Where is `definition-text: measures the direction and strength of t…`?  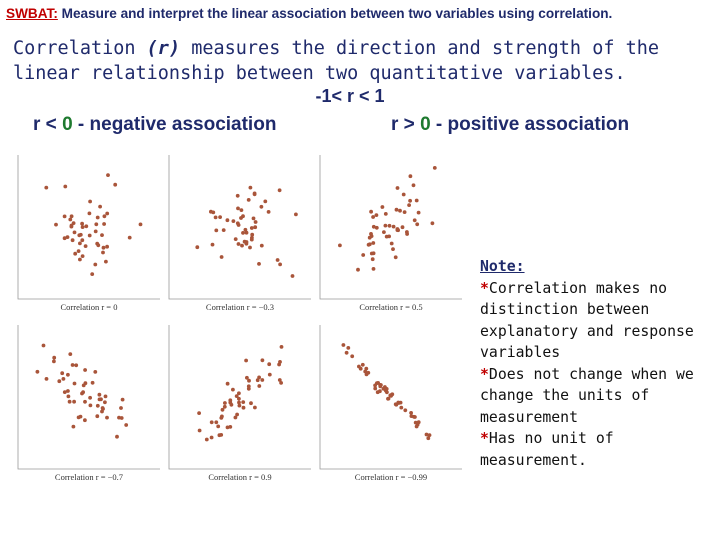
definition-text: measures the direction and strength of t… is located at coordinates (336, 61).